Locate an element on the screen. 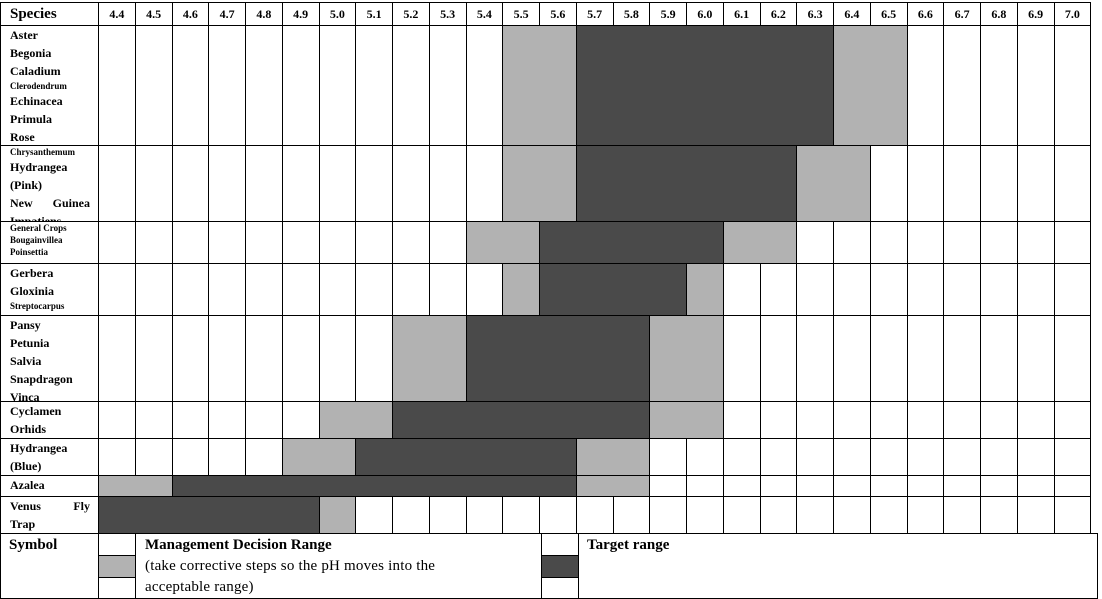 The width and height of the screenshot is (1102, 599). species-name: Aster is located at coordinates (24, 35).